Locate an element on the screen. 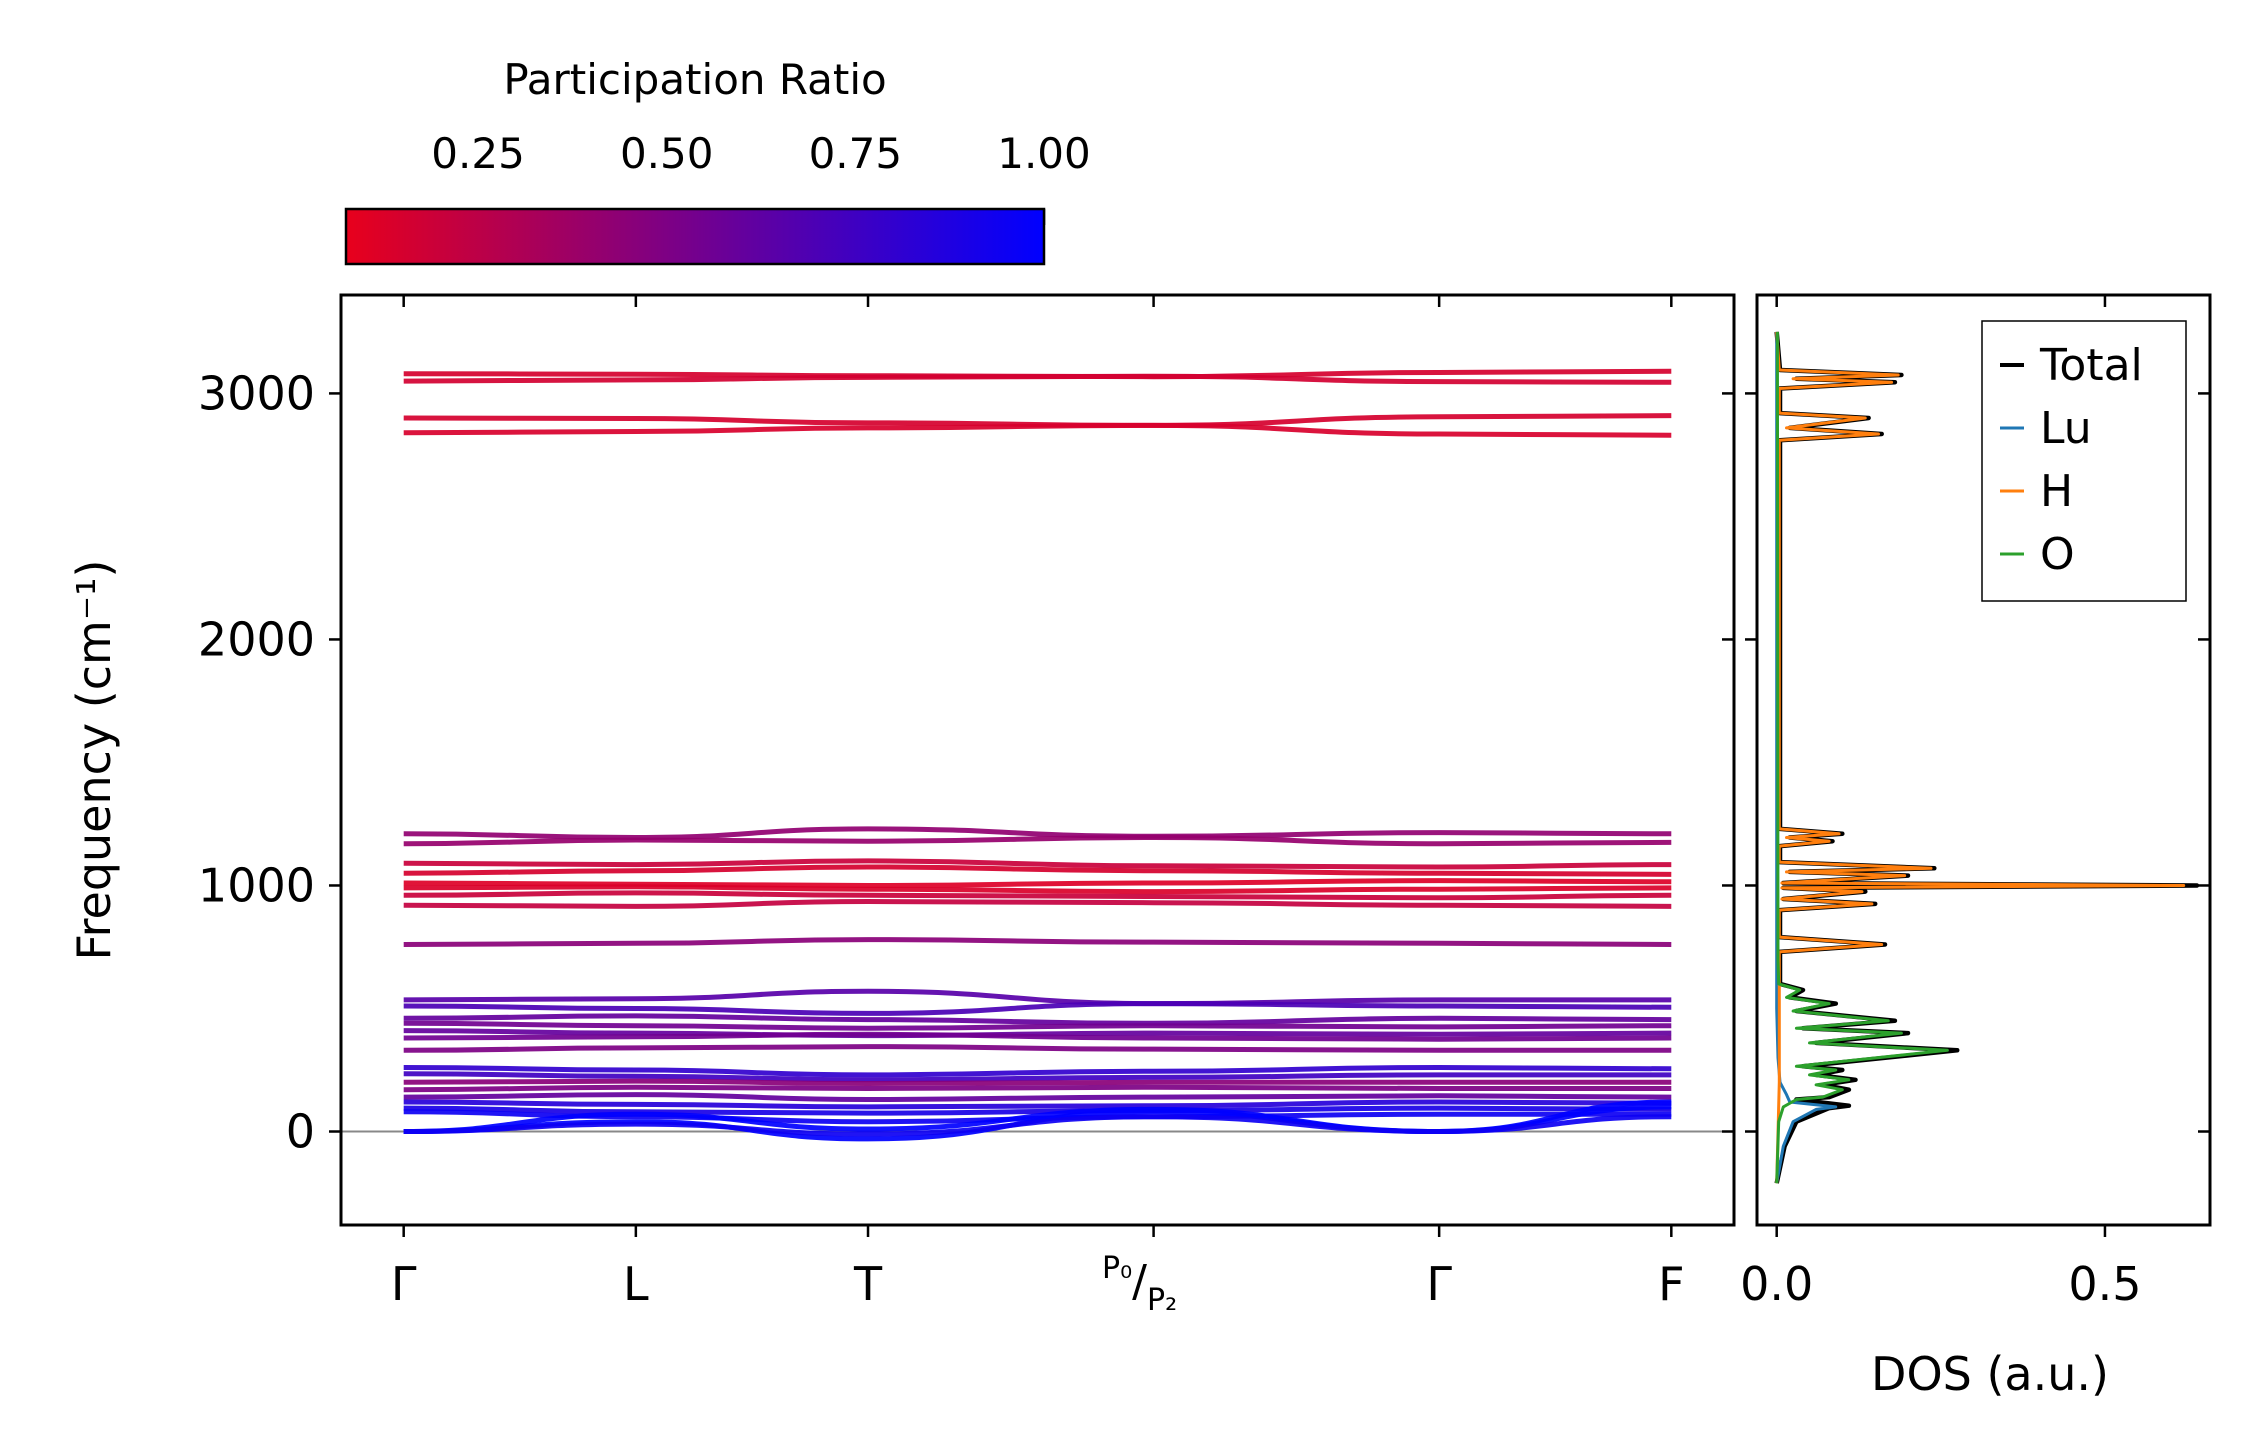  colorbar-tick-label: 0.50 is located at coordinates (667, 153).